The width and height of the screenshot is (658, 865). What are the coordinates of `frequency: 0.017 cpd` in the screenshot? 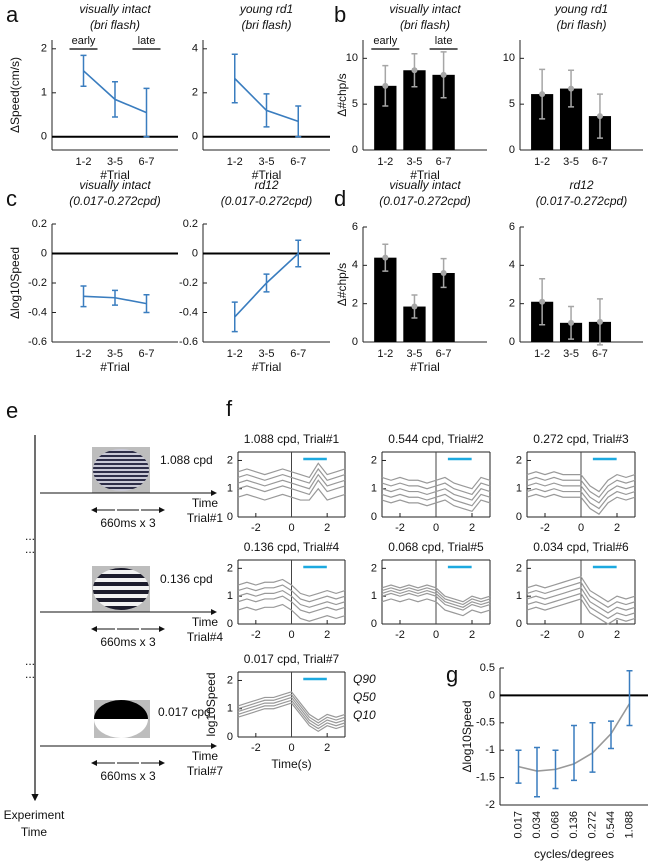 It's located at (184, 712).